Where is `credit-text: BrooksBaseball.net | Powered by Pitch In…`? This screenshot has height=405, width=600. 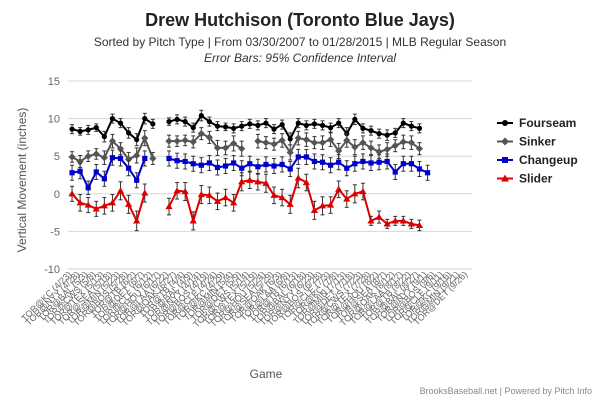
credit-text: BrooksBaseball.net | Powered by Pitch In… is located at coordinates (506, 391).